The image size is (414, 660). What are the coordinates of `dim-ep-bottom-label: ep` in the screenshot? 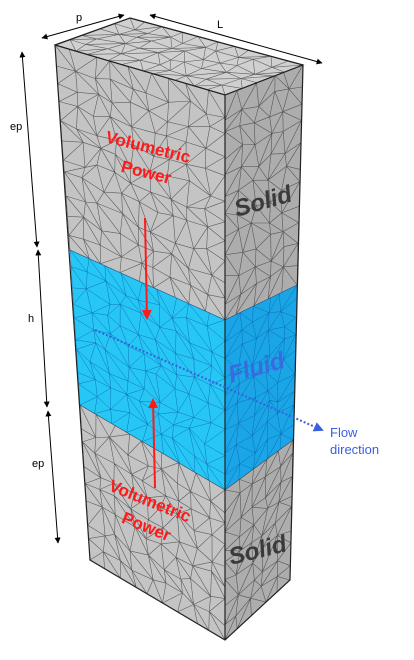 It's located at (38, 464).